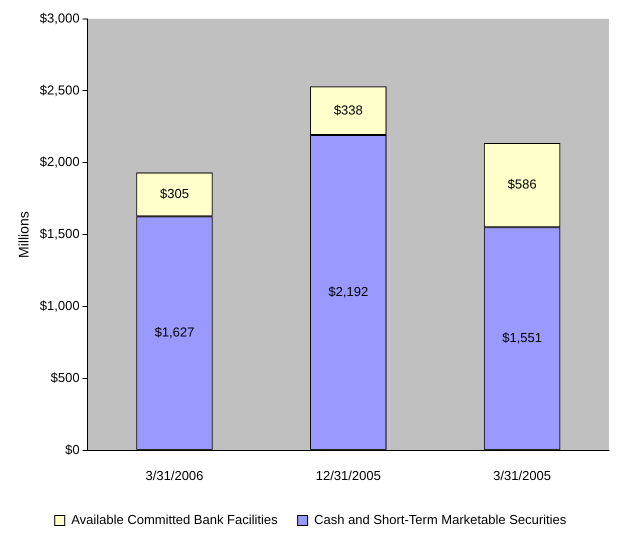  What do you see at coordinates (60, 234) in the screenshot?
I see `y-tick-label: $1,500` at bounding box center [60, 234].